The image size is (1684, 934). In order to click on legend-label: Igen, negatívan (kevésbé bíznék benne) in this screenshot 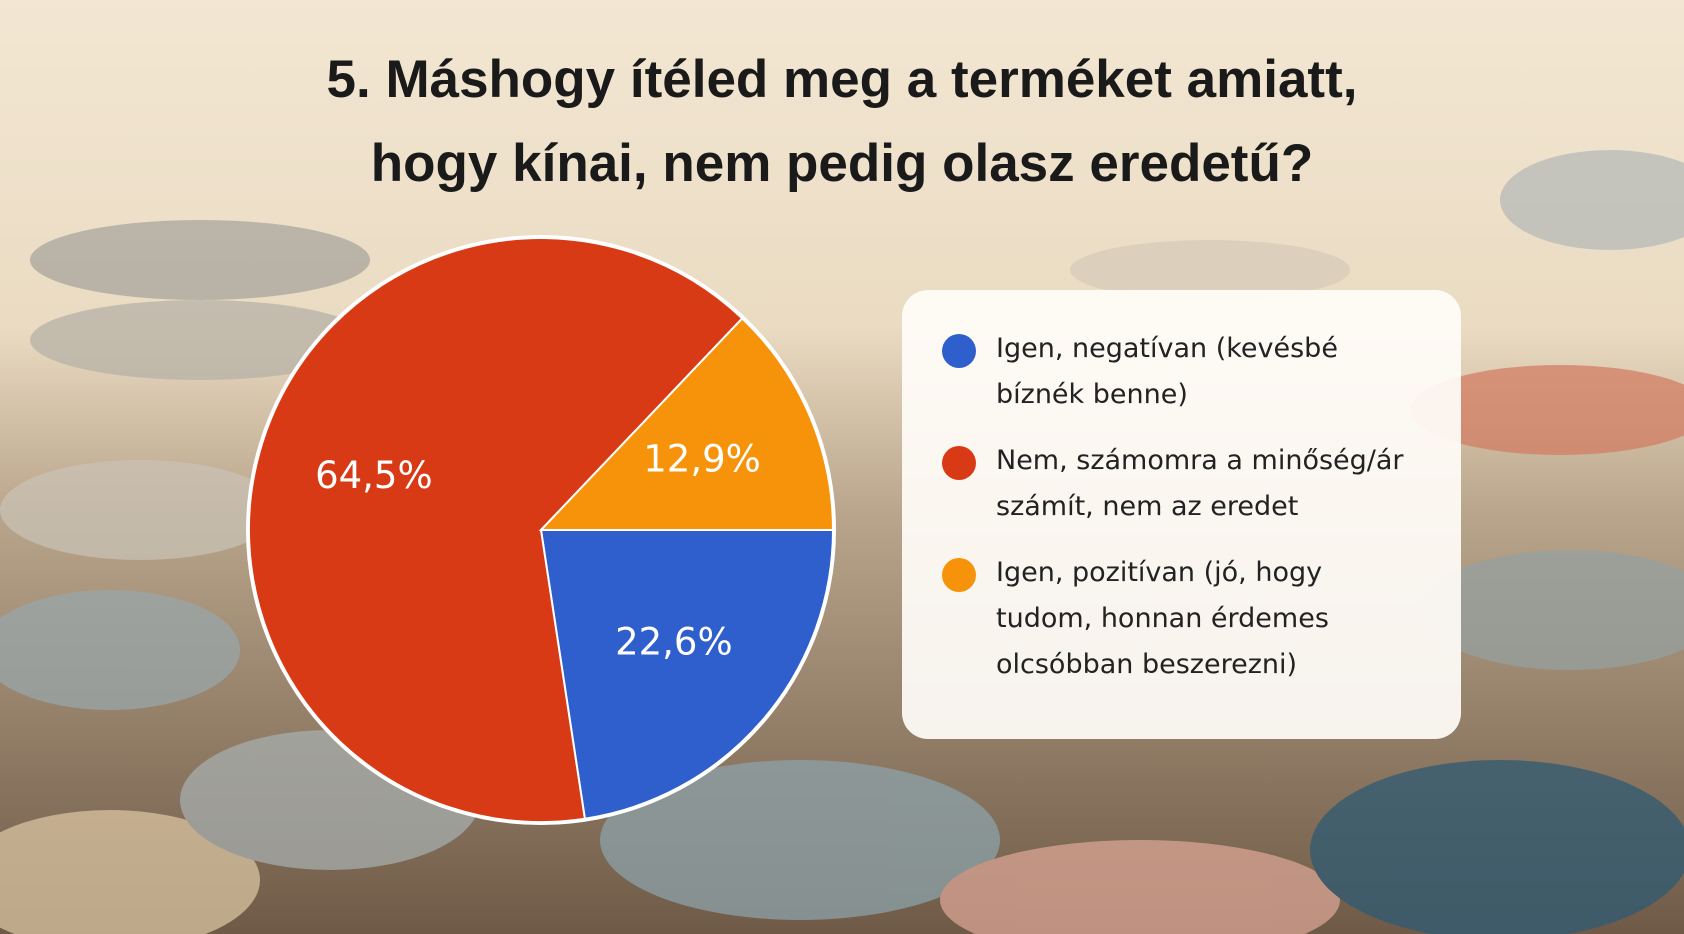, I will do `click(1167, 371)`.